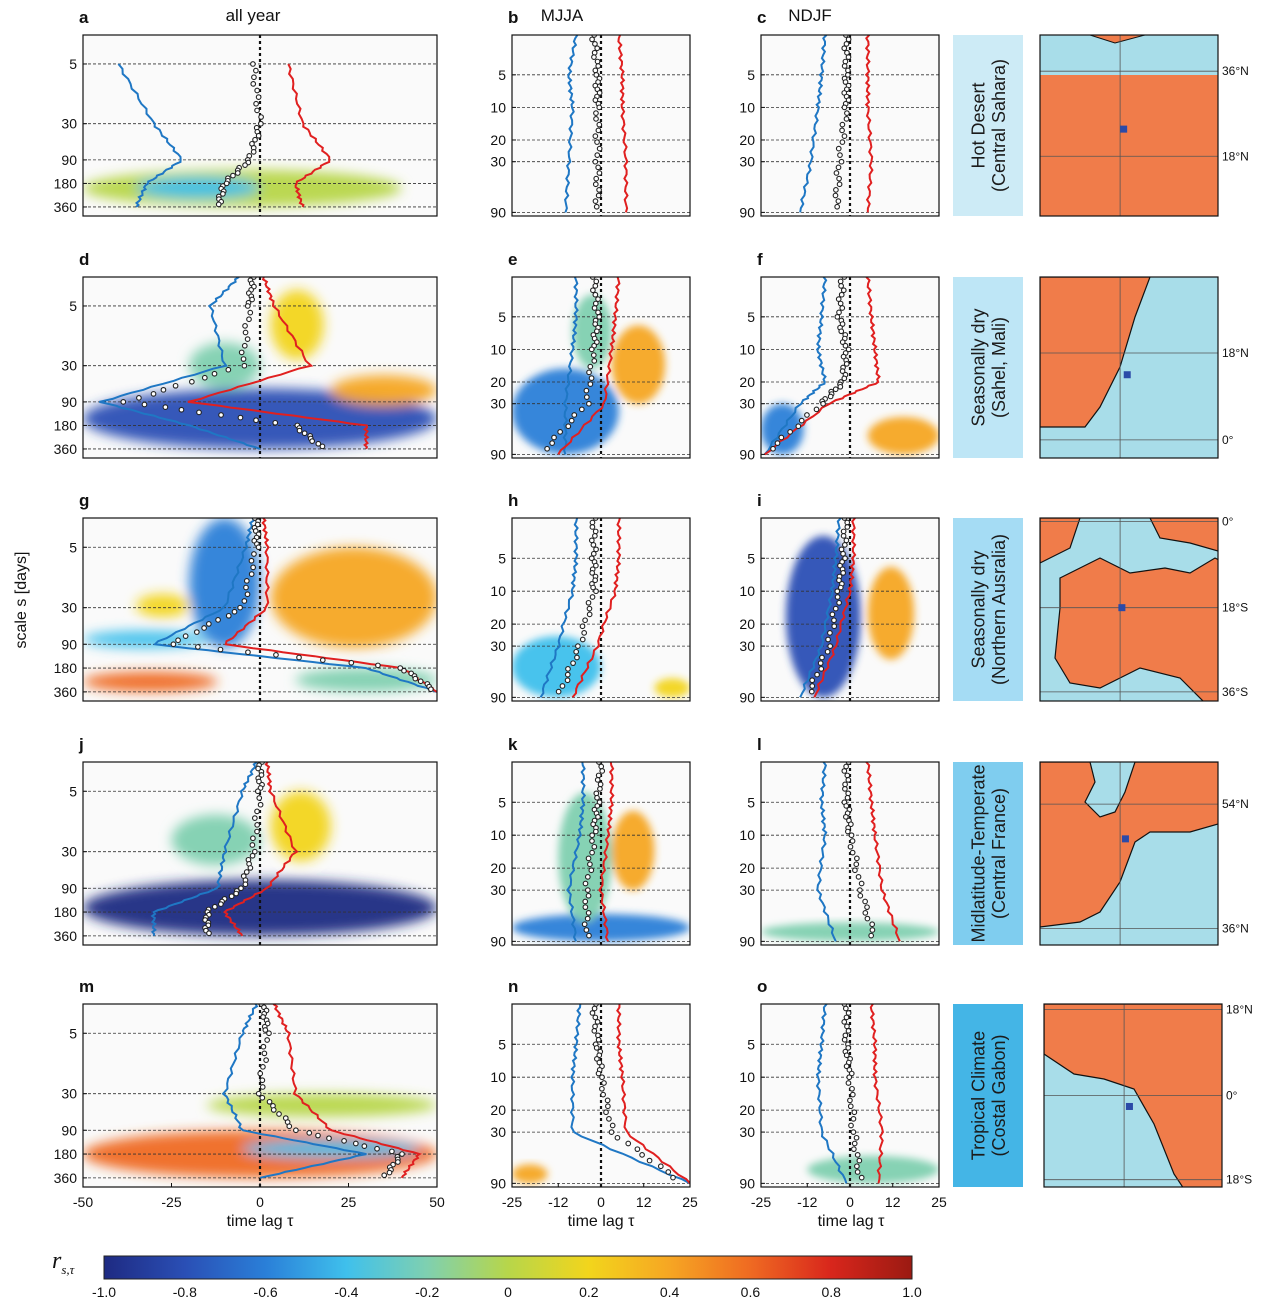 This screenshot has height=1302, width=1270. Describe the element at coordinates (507, 1292) in the screenshot. I see `colorbar-ticks: -1.0 -0.8 -0.6 -0.4 -0.2 0 0.2 0.4 0.6 0.8 1.0` at that location.